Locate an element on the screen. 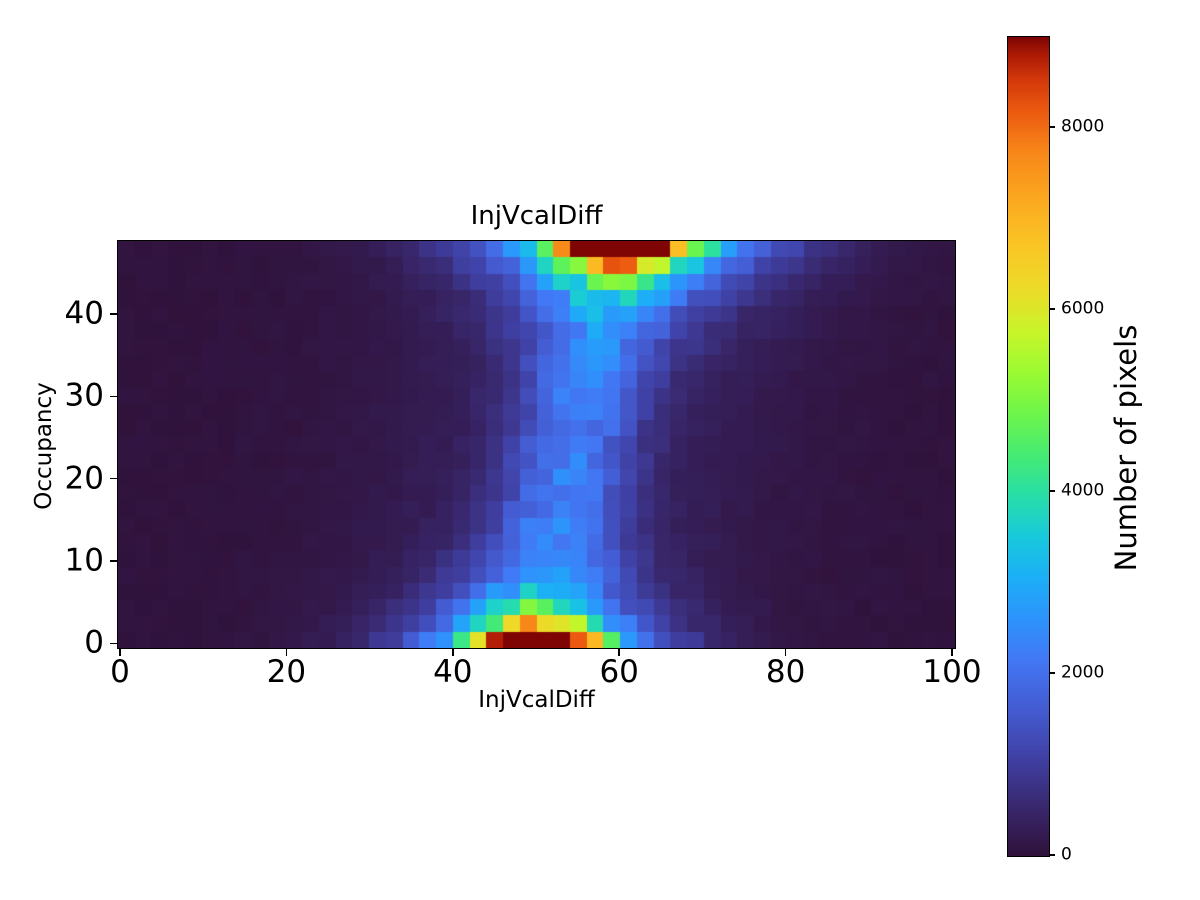 The width and height of the screenshot is (1200, 900). y-tick-label: 40 is located at coordinates (84, 313).